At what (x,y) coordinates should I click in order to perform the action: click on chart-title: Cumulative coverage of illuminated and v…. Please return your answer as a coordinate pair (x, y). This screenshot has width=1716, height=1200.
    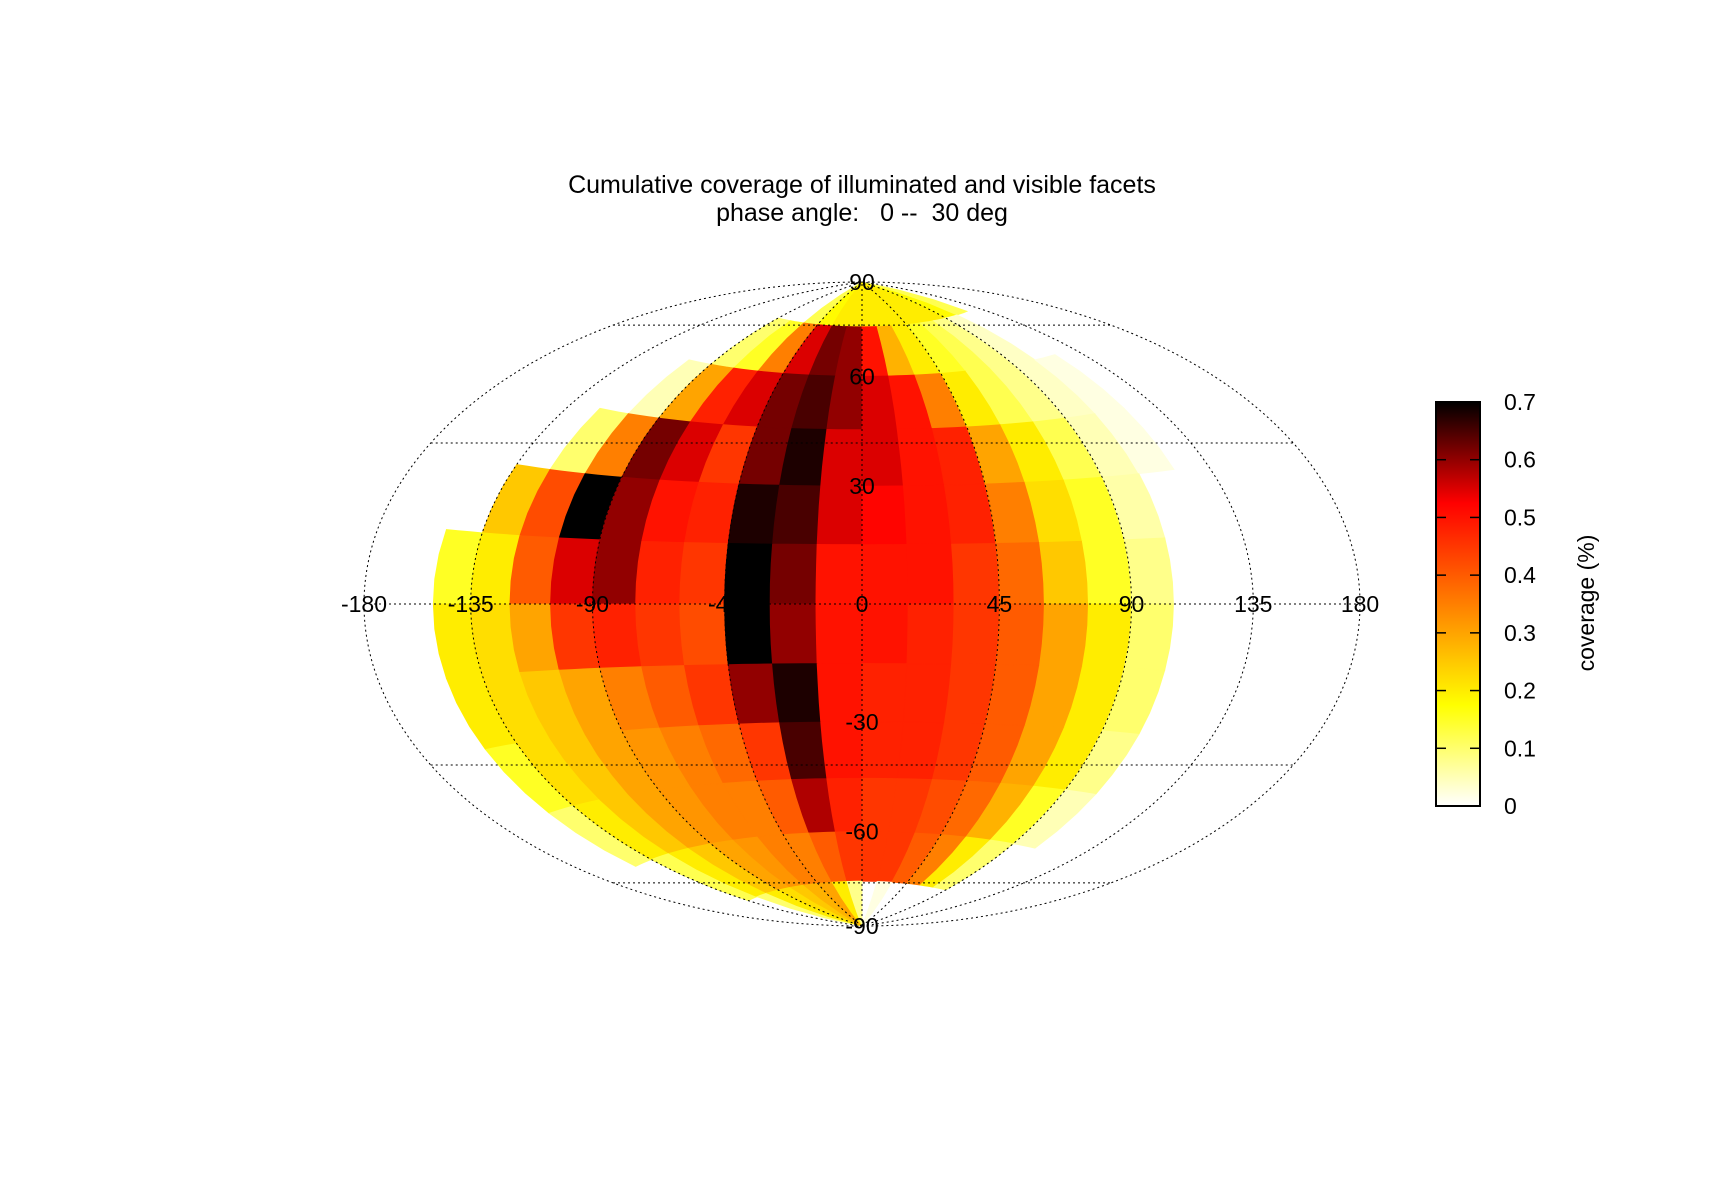
    Looking at the image, I should click on (862, 185).